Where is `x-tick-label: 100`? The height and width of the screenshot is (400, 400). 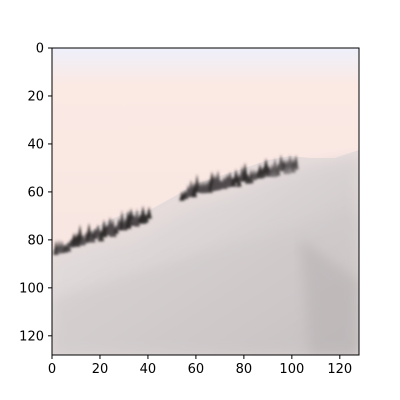
x-tick-label: 100 is located at coordinates (291, 369).